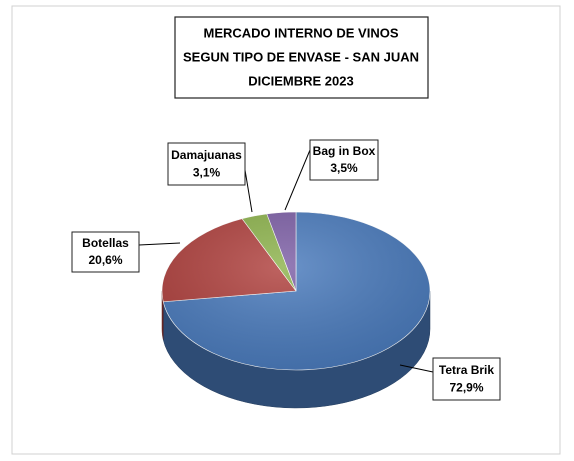 This screenshot has height=461, width=574. What do you see at coordinates (300, 80) in the screenshot?
I see `chart-title: DICIEMBRE 2023` at bounding box center [300, 80].